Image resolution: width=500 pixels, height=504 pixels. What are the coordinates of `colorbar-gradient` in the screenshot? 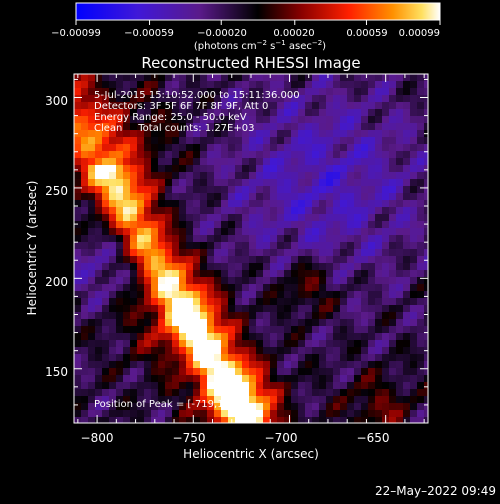 It's located at (258, 11).